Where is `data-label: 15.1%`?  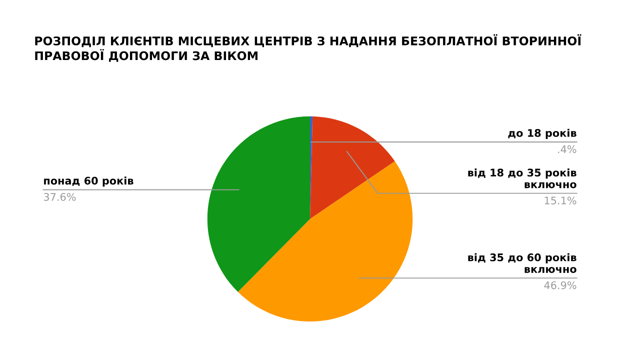
data-label: 15.1% is located at coordinates (560, 200).